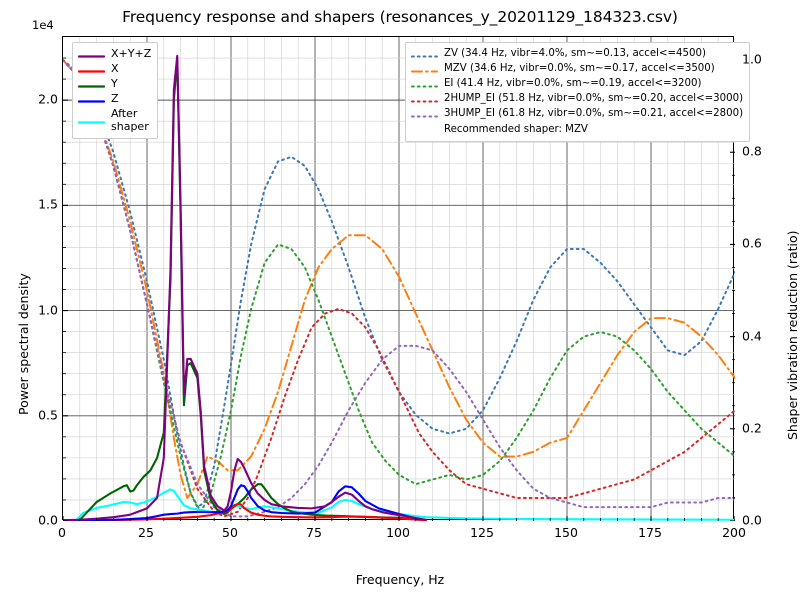 The image size is (800, 600). What do you see at coordinates (400, 579) in the screenshot?
I see `x-axis-label: Frequency, Hz` at bounding box center [400, 579].